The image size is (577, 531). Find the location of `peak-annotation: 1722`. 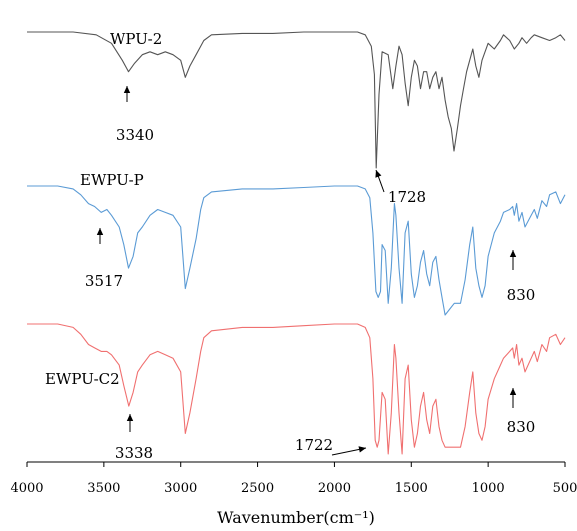

peak-annotation: 1722 is located at coordinates (314, 445).